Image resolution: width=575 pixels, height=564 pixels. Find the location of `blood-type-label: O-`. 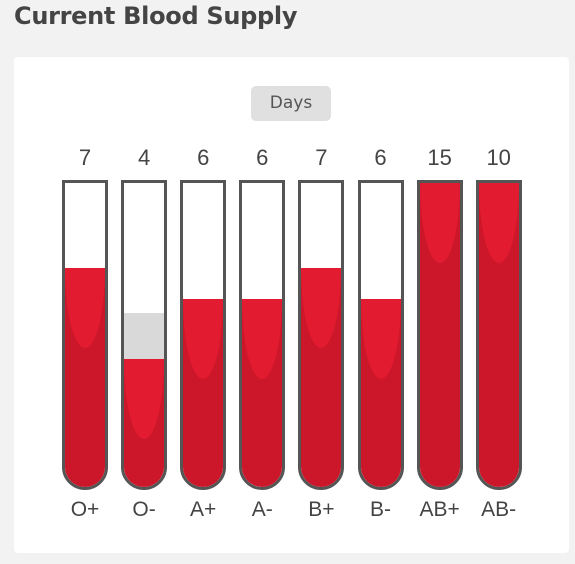

blood-type-label: O- is located at coordinates (144, 509).